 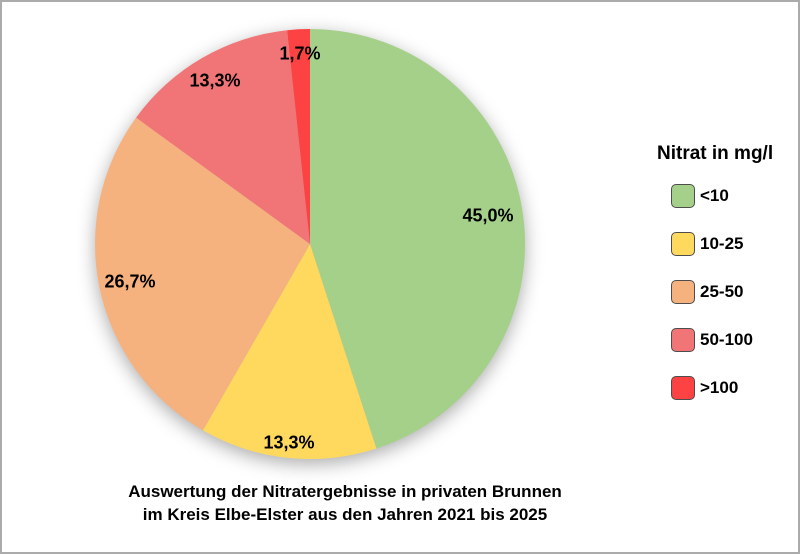 I want to click on legend-label: >100, so click(x=719, y=387).